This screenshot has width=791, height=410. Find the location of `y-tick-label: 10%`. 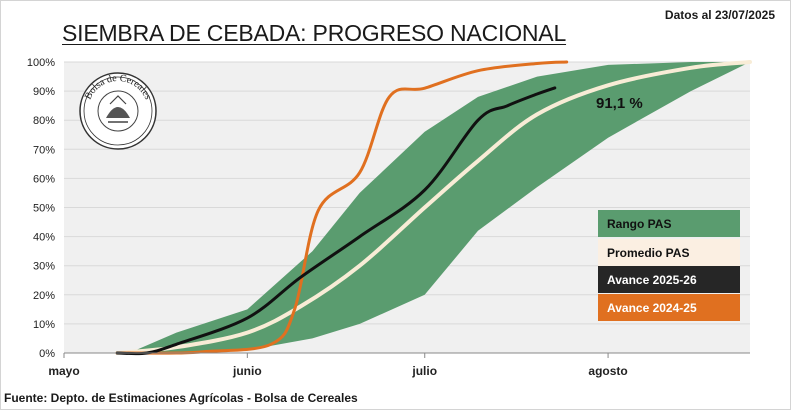

y-tick-label: 10% is located at coordinates (44, 325).